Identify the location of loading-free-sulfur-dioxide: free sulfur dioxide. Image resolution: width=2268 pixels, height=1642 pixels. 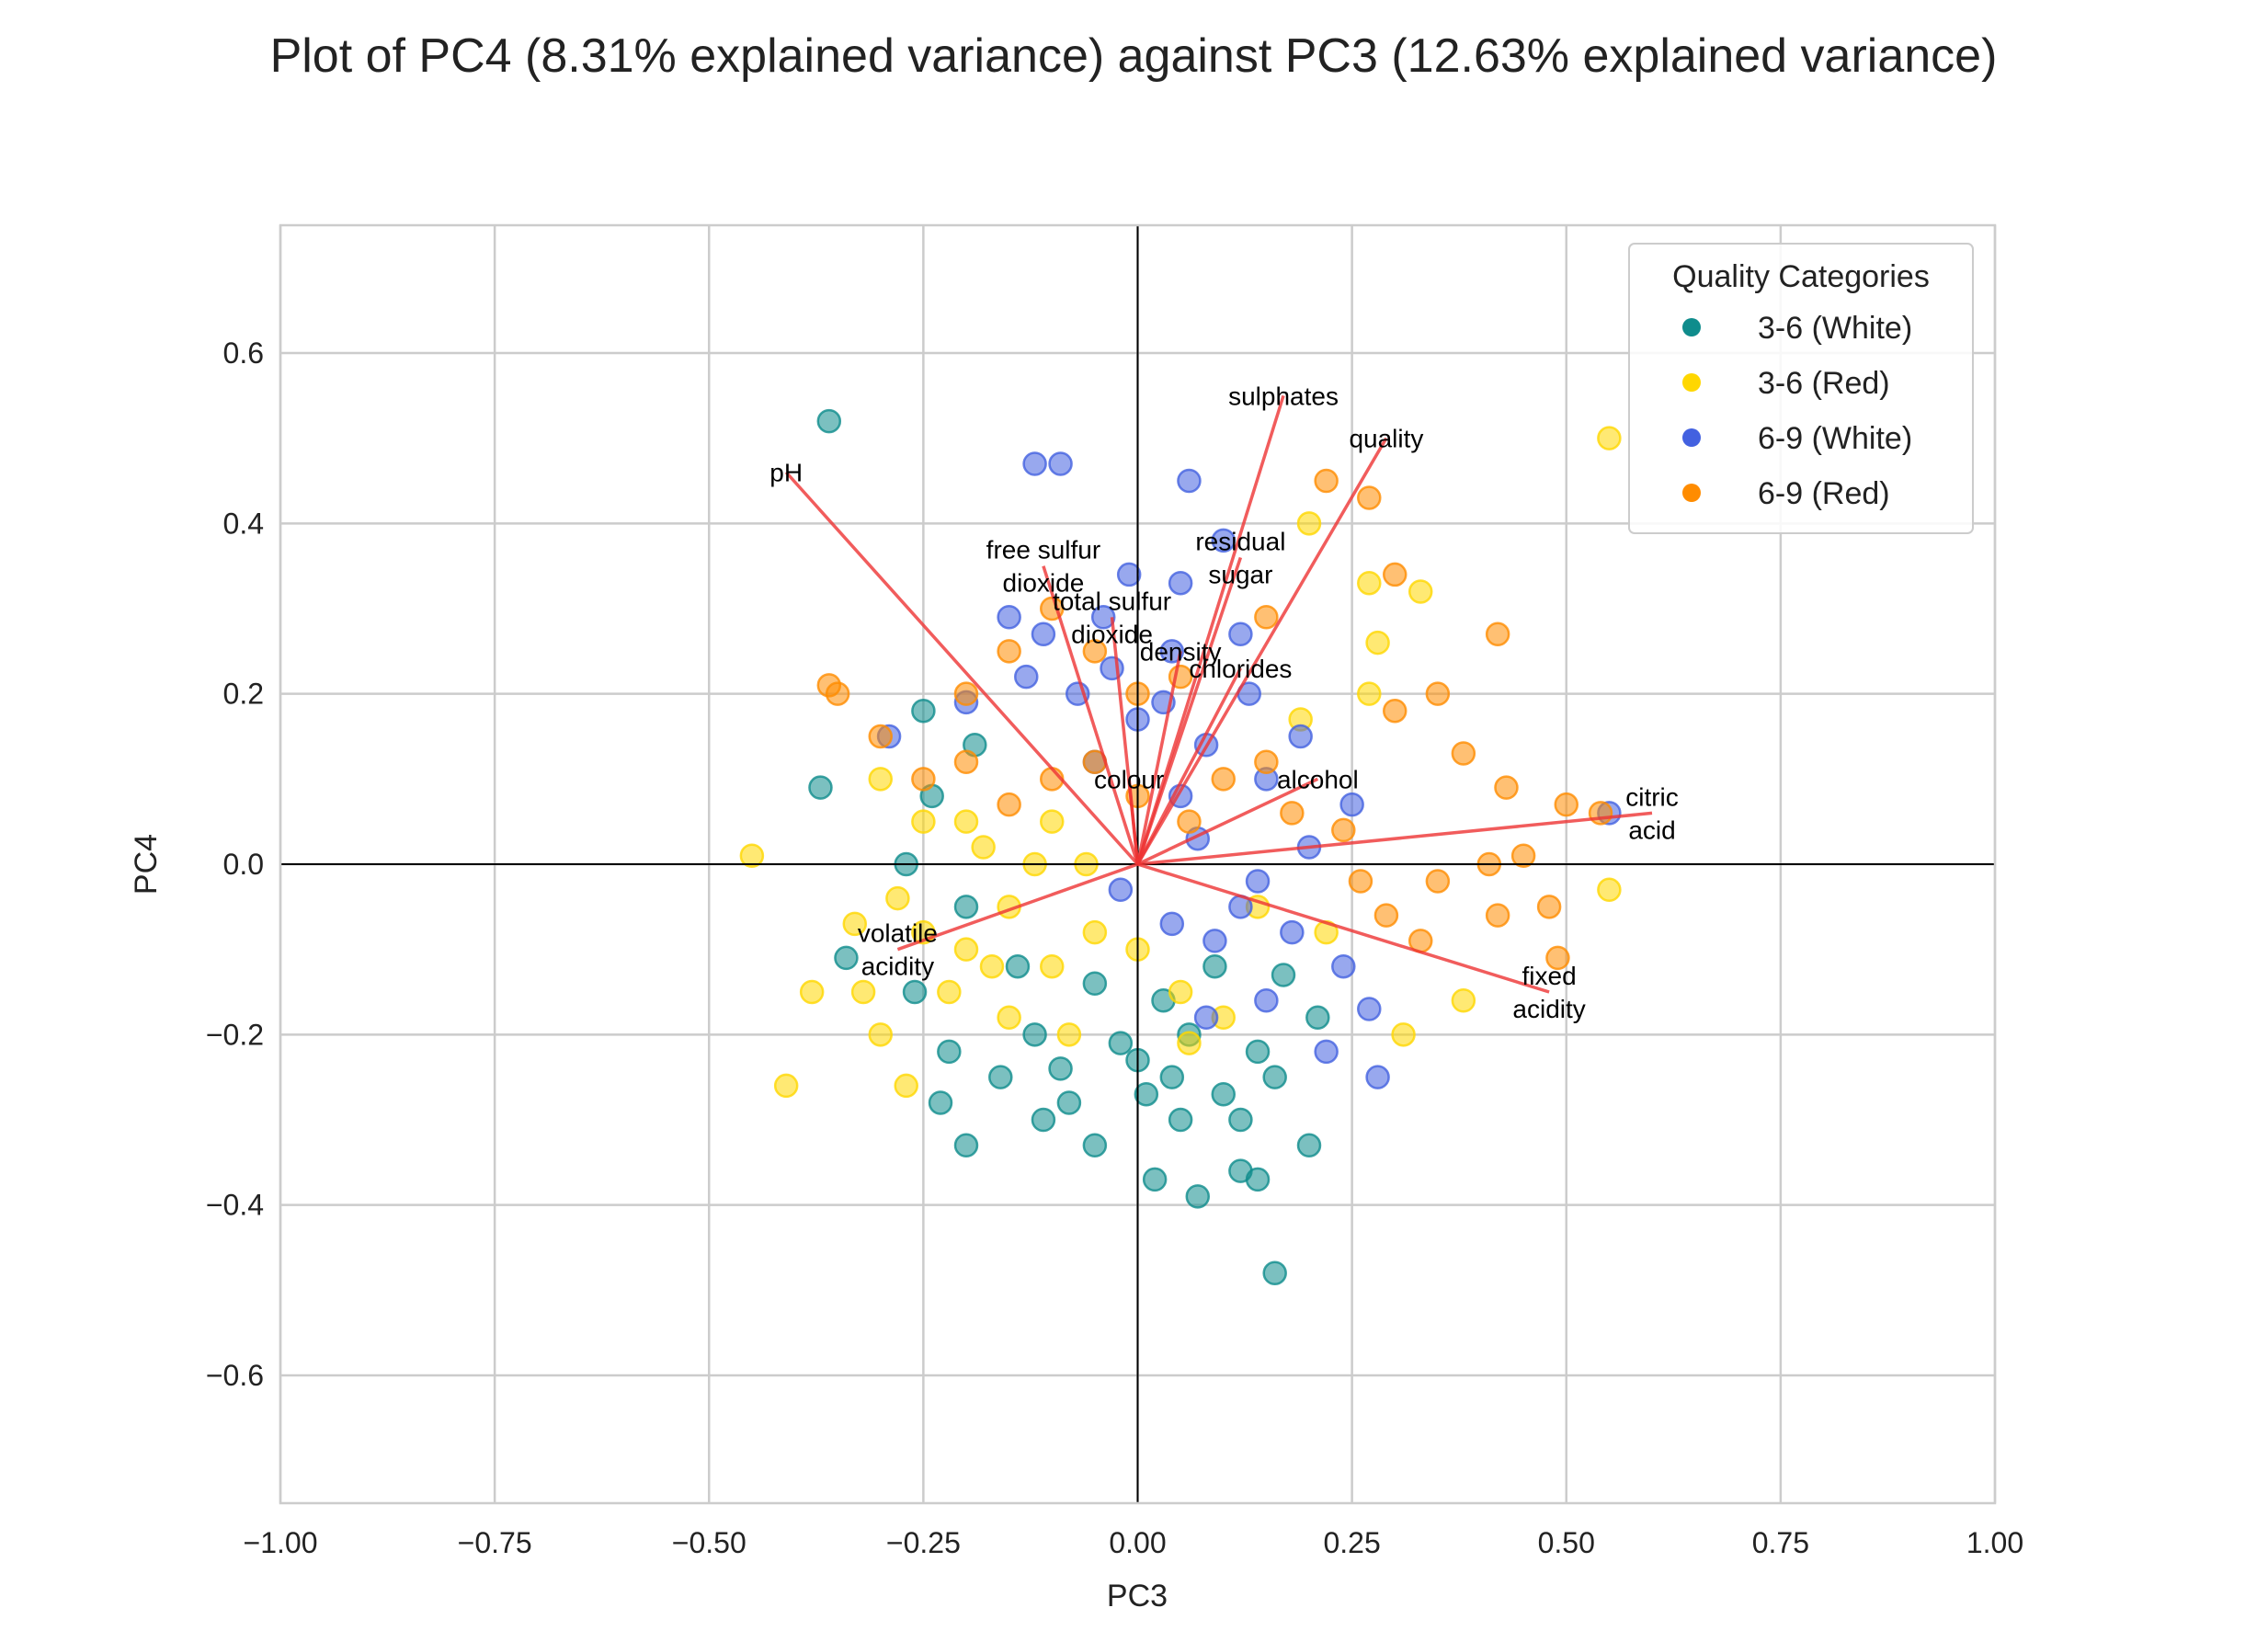
(1063, 700).